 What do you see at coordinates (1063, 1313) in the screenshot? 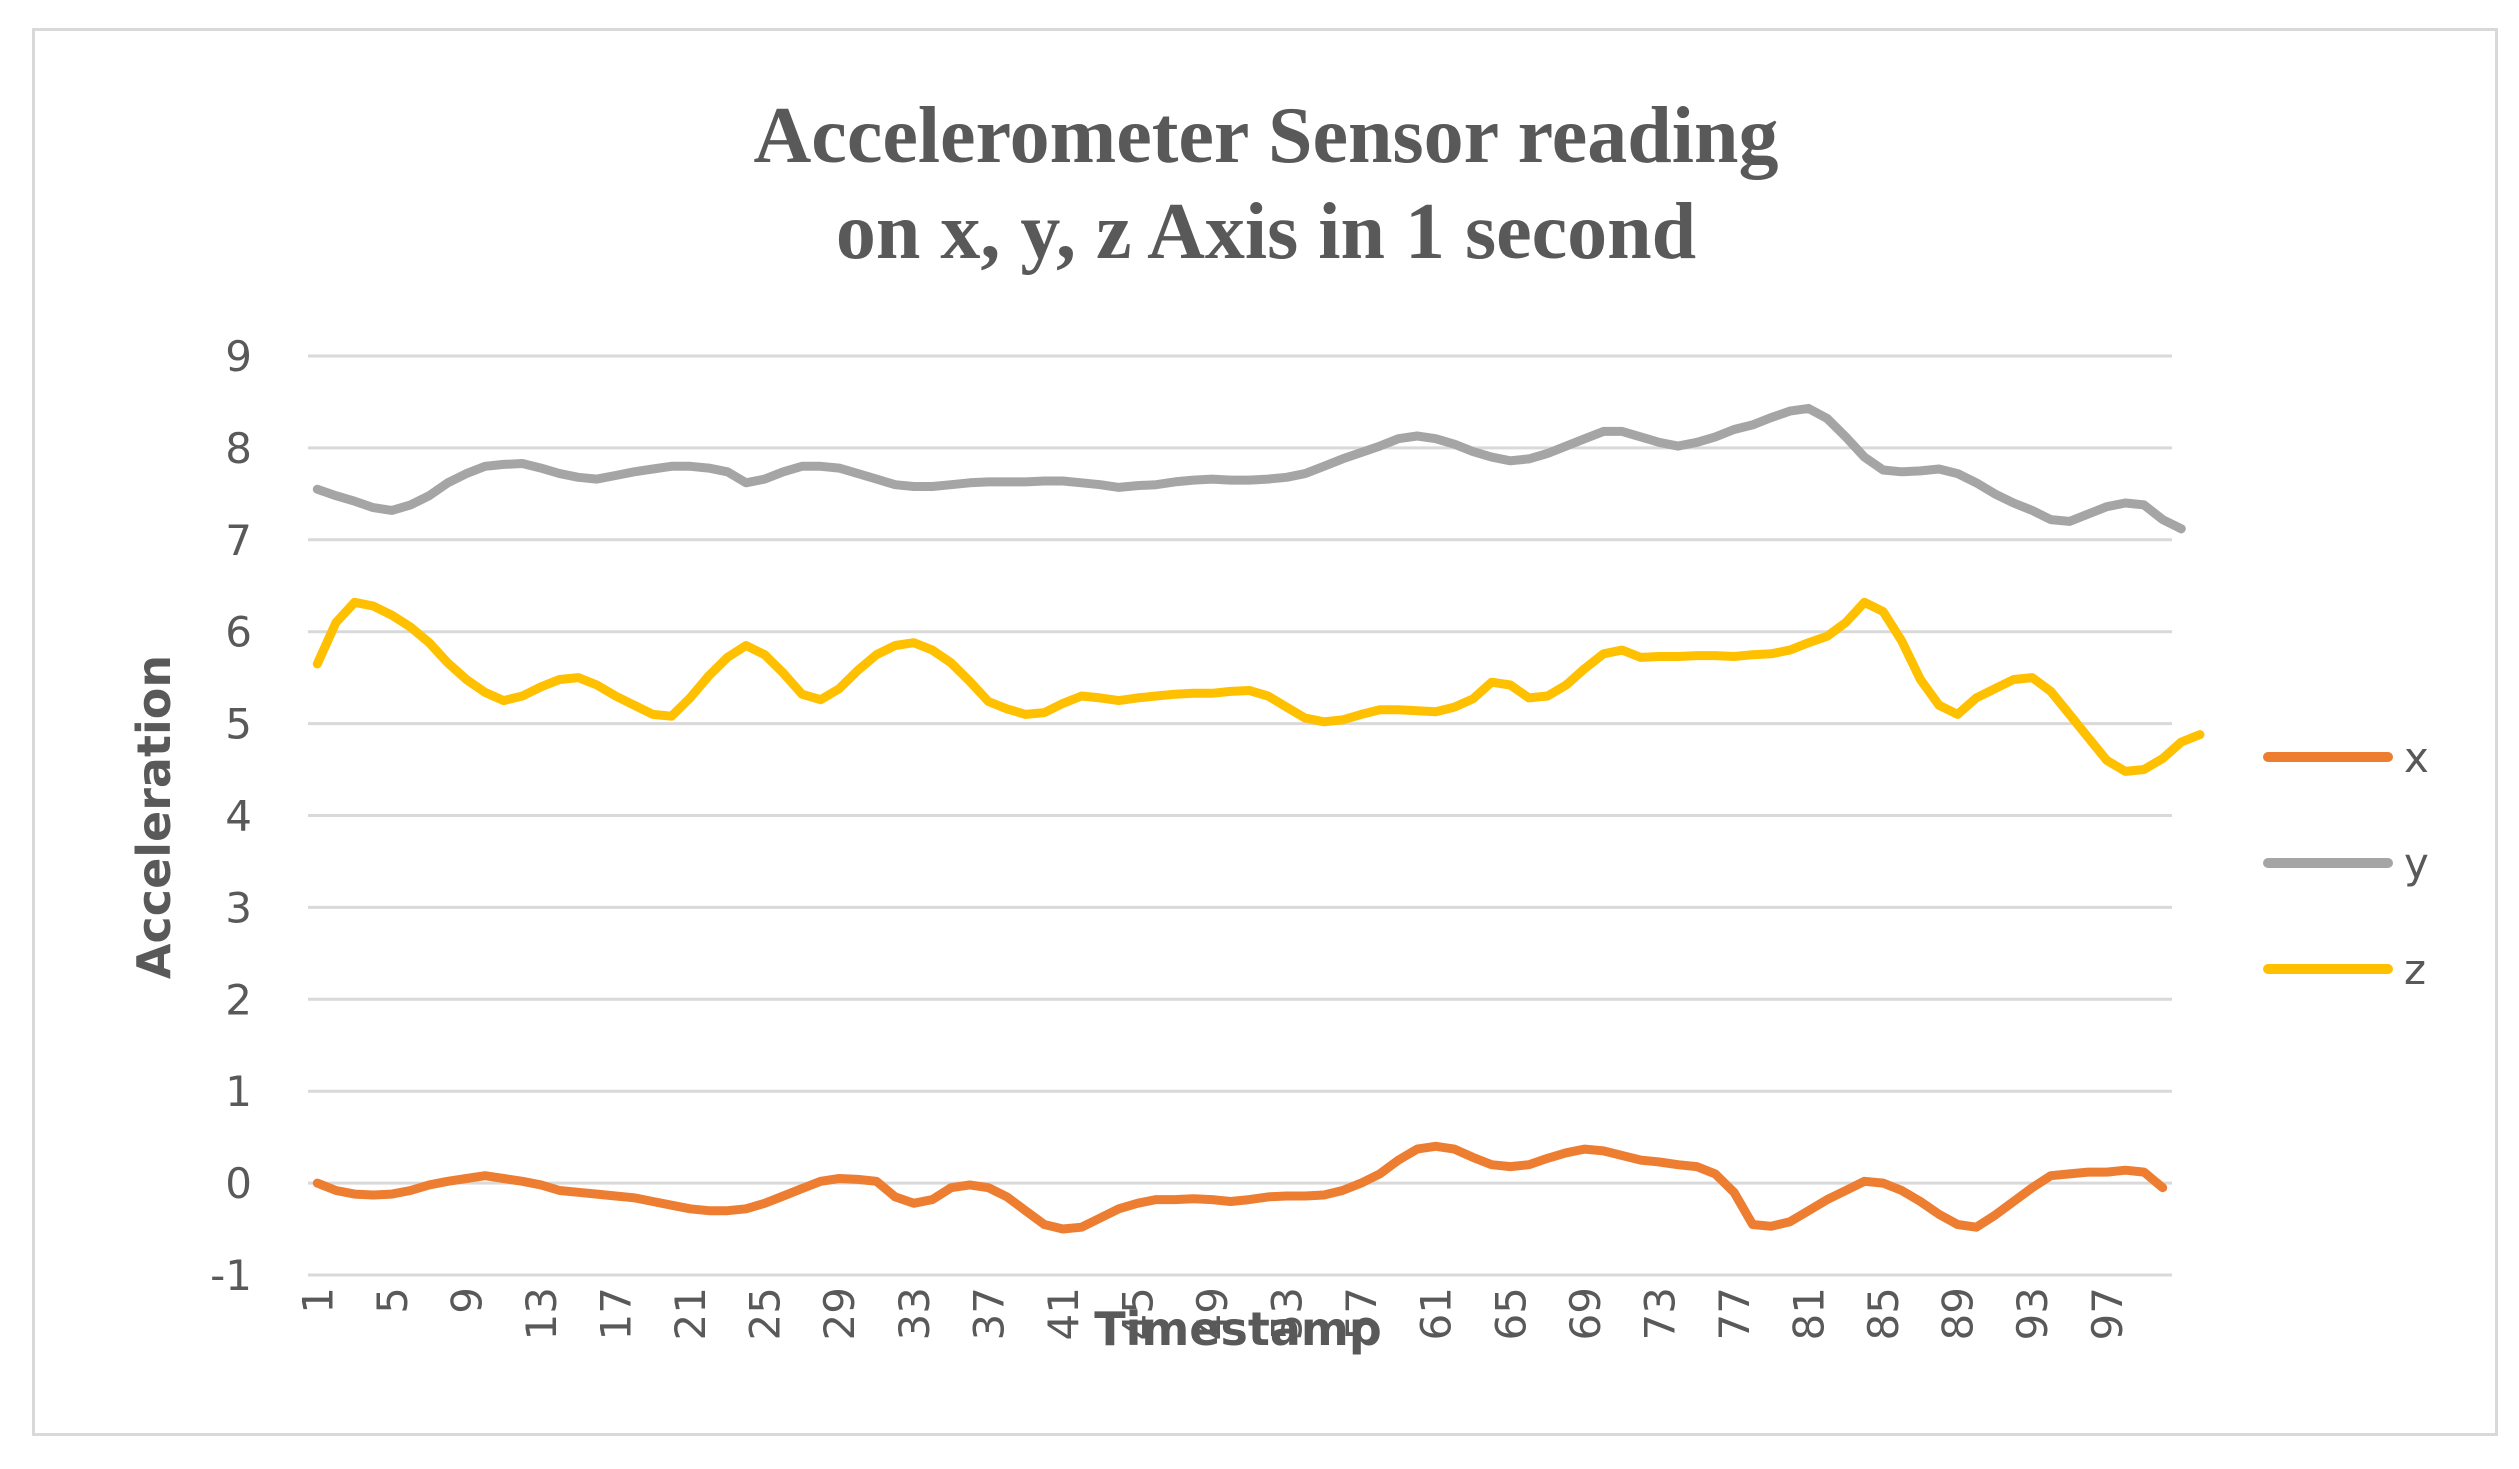
I see `x-tick-label: 41` at bounding box center [1063, 1313].